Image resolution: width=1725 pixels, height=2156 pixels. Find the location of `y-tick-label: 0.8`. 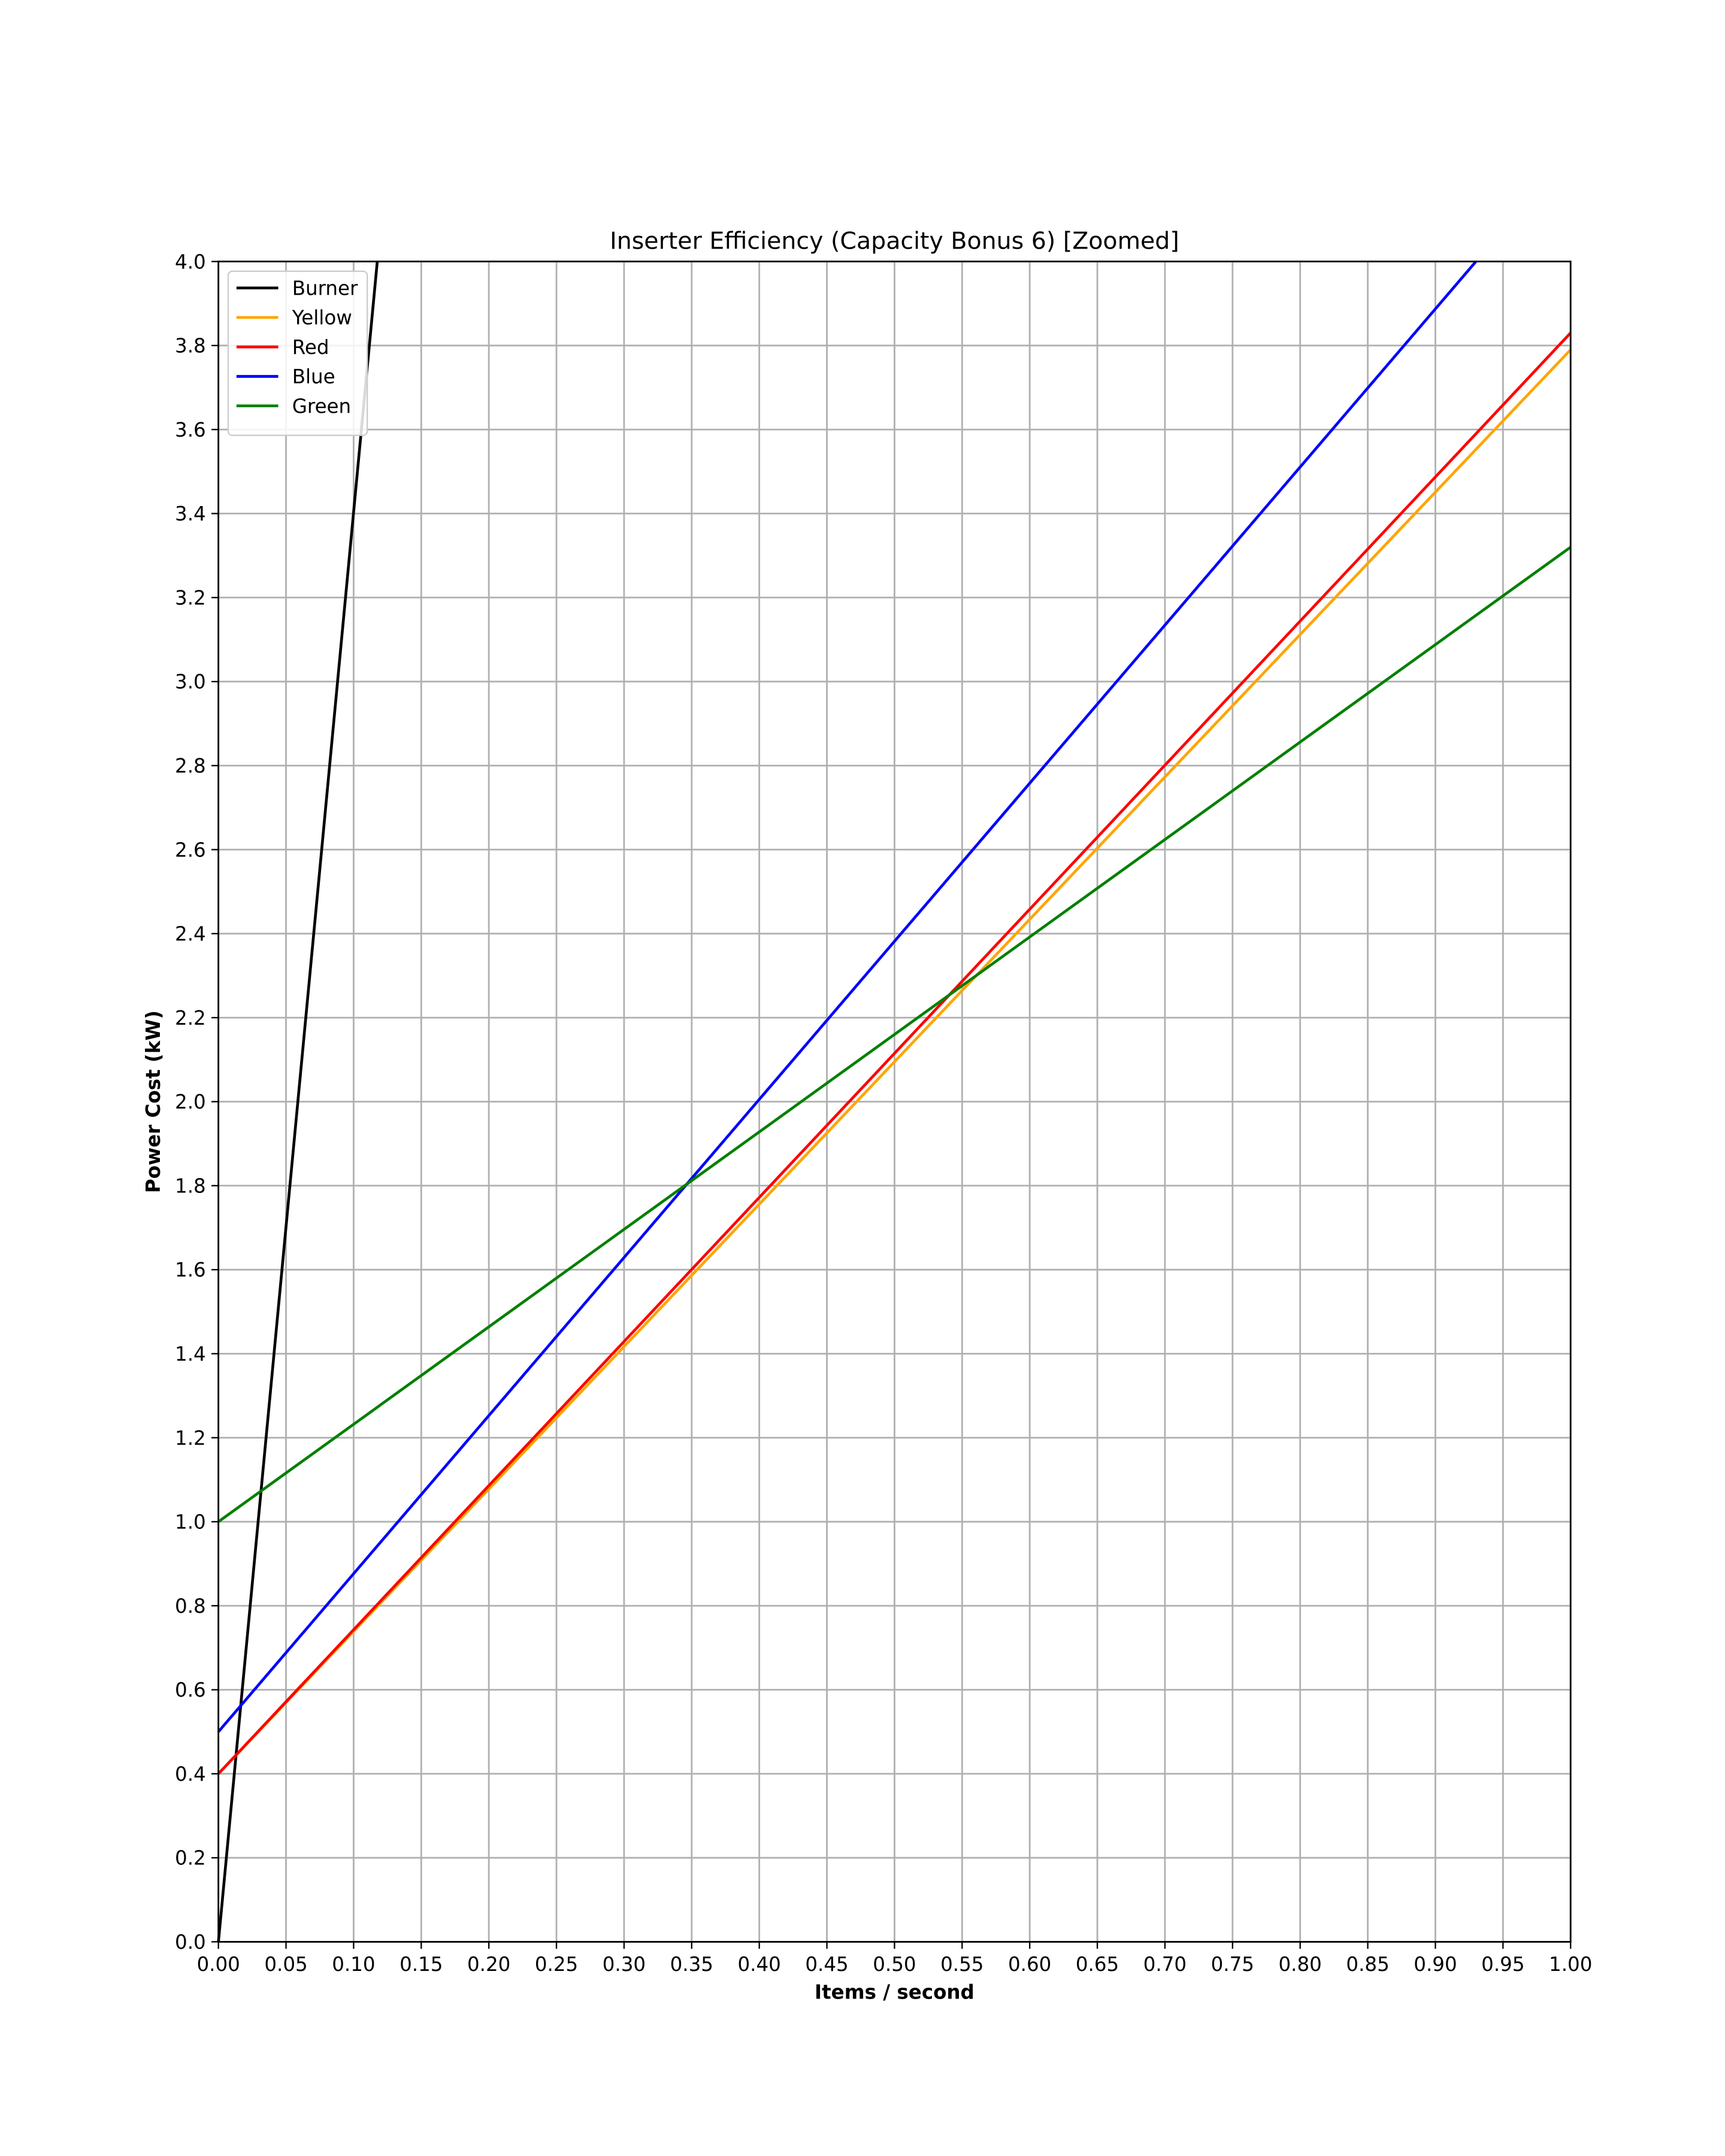

y-tick-label: 0.8 is located at coordinates (190, 1607).